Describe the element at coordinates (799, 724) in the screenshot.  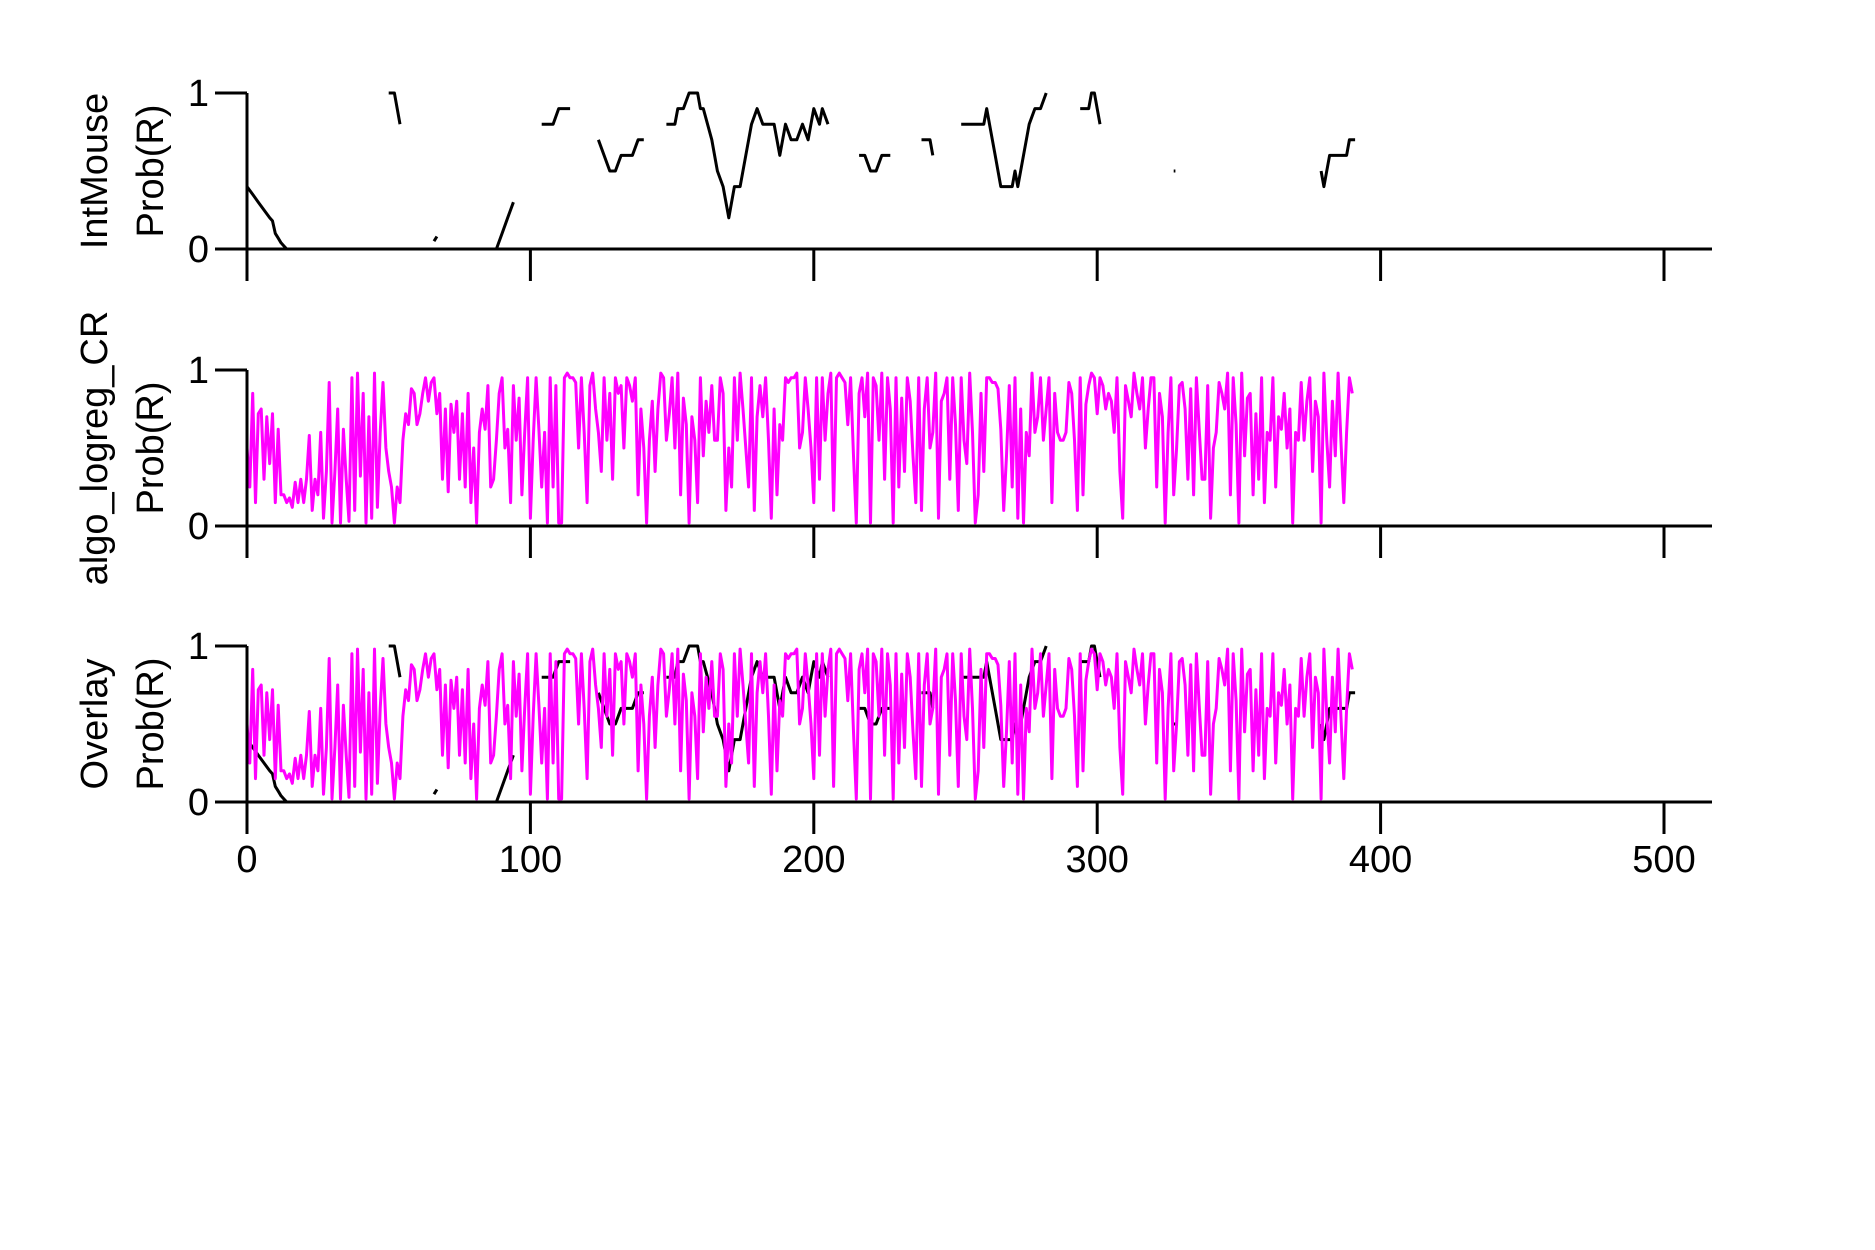
I see `series-1-line` at that location.